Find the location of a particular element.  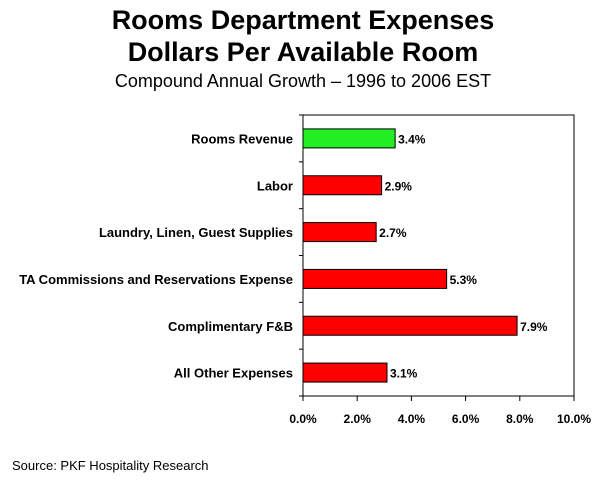

x-tick-label: 8.0% is located at coordinates (520, 419).